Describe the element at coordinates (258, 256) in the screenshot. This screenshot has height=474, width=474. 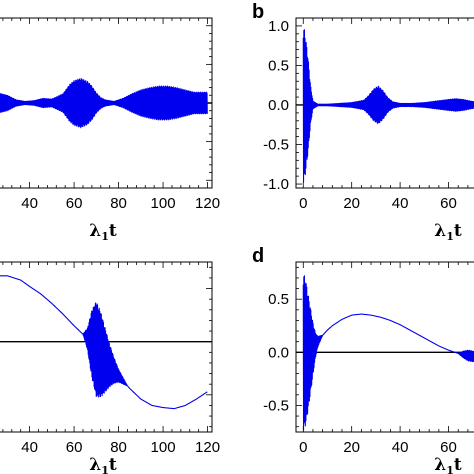
I see `panel-label: d` at that location.